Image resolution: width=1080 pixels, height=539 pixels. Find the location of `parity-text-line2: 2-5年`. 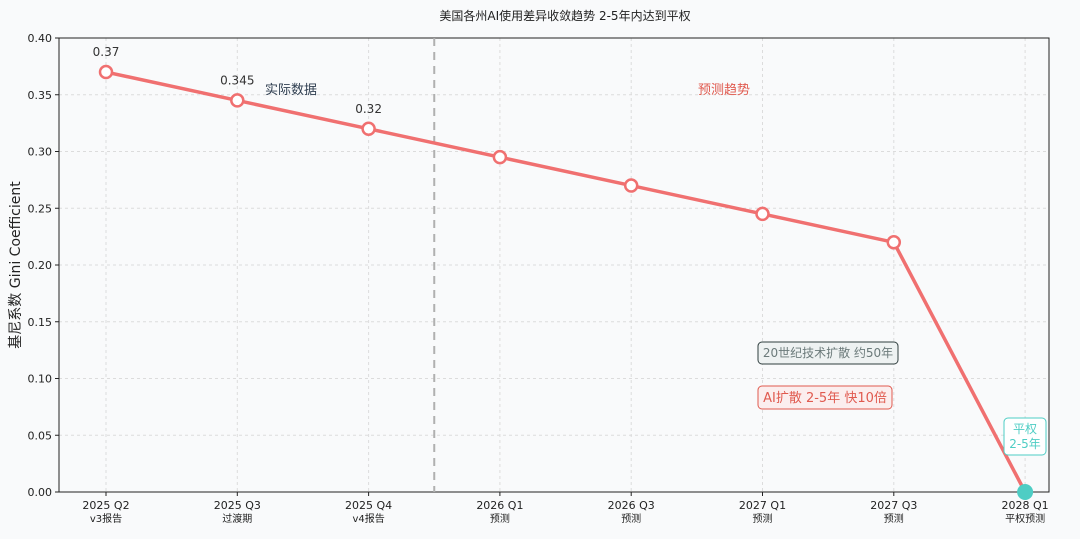

parity-text-line2: 2-5年 is located at coordinates (1025, 444).